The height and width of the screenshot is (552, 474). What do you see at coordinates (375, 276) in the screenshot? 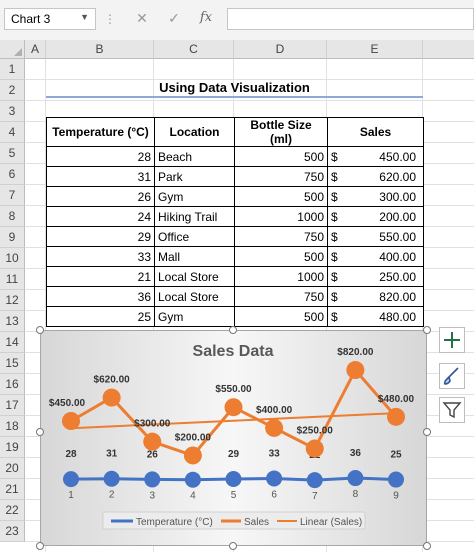
I see `cell-sales: $250.00` at bounding box center [375, 276].